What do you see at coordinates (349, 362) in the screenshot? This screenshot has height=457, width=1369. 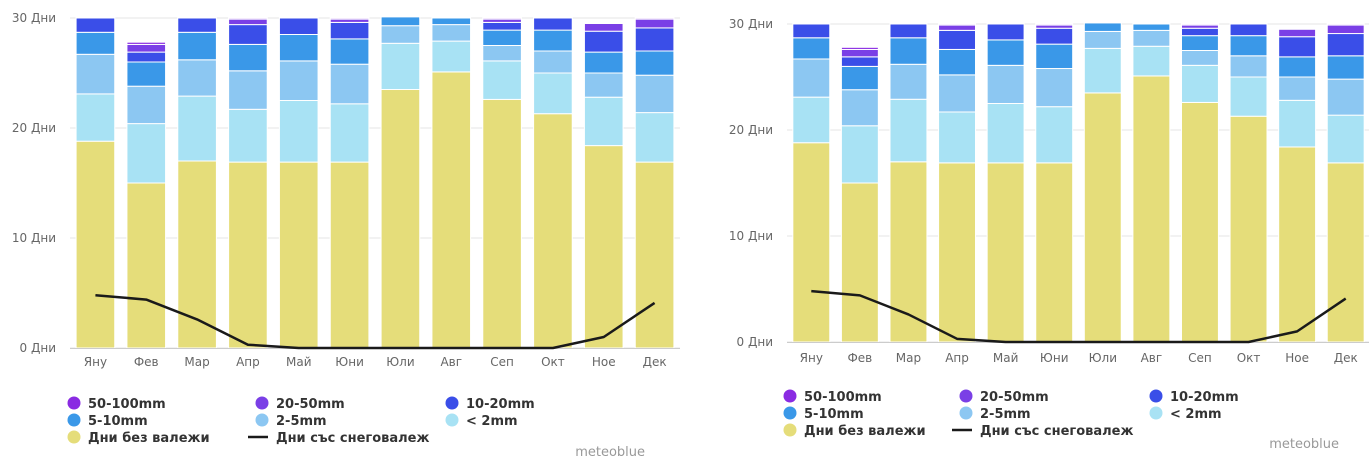 I see `x-tick-label: Юни` at bounding box center [349, 362].